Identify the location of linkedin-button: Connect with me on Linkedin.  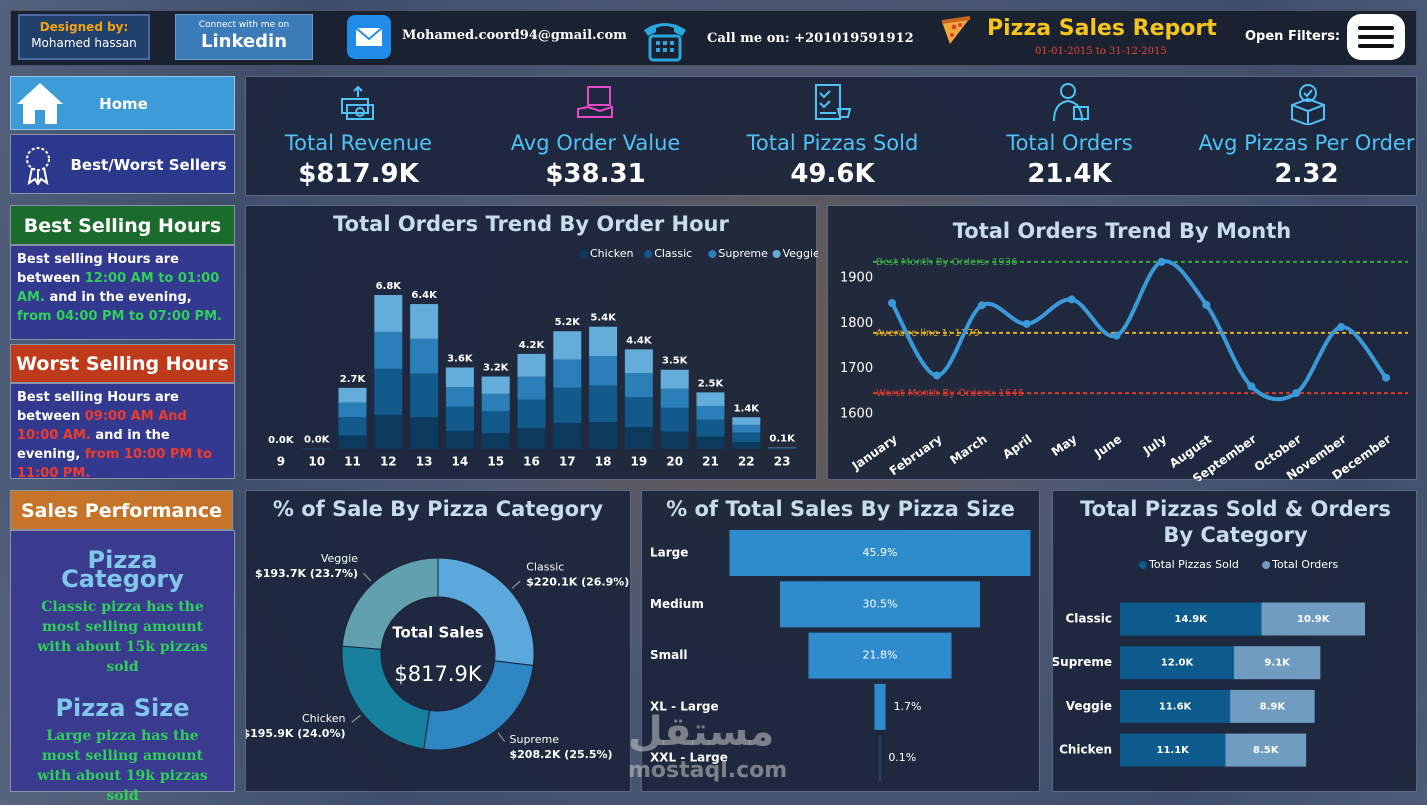
(244, 37).